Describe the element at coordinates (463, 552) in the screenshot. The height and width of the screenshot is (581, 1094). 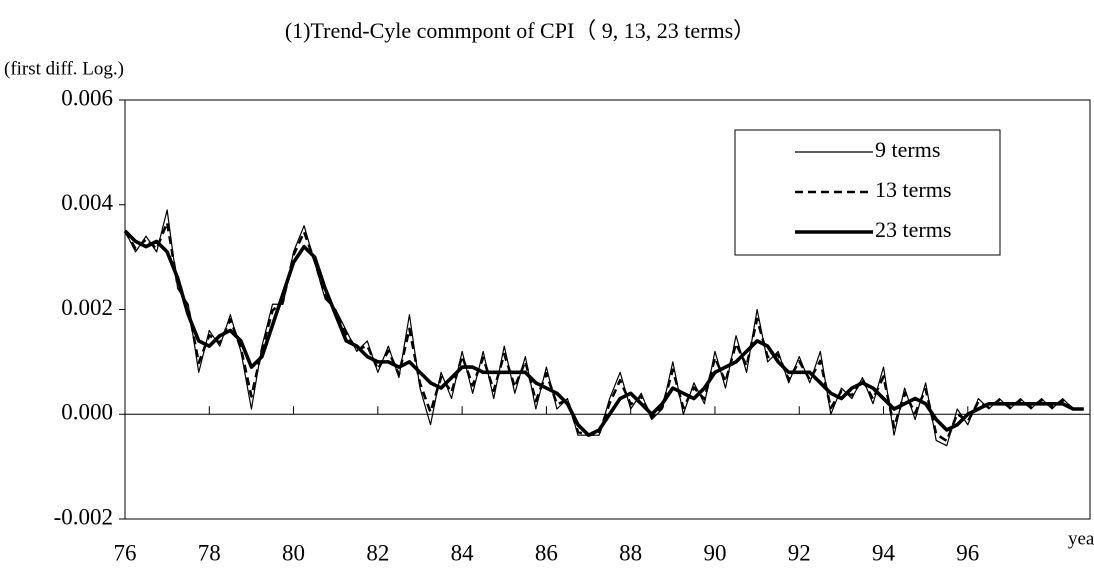
I see `x-tick-label: 84` at that location.